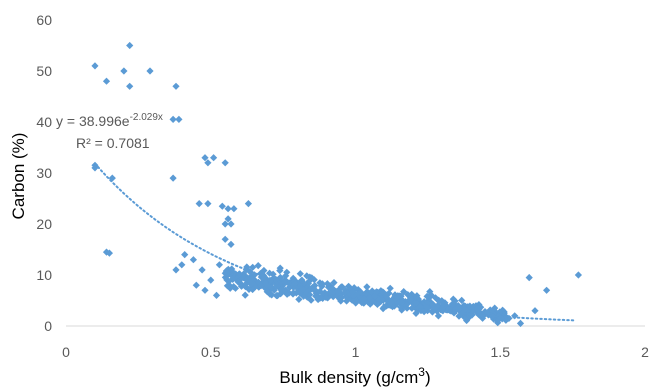  Describe the element at coordinates (109, 120) in the screenshot. I see `trendline-equation: y = 38.996e-2.029x` at that location.